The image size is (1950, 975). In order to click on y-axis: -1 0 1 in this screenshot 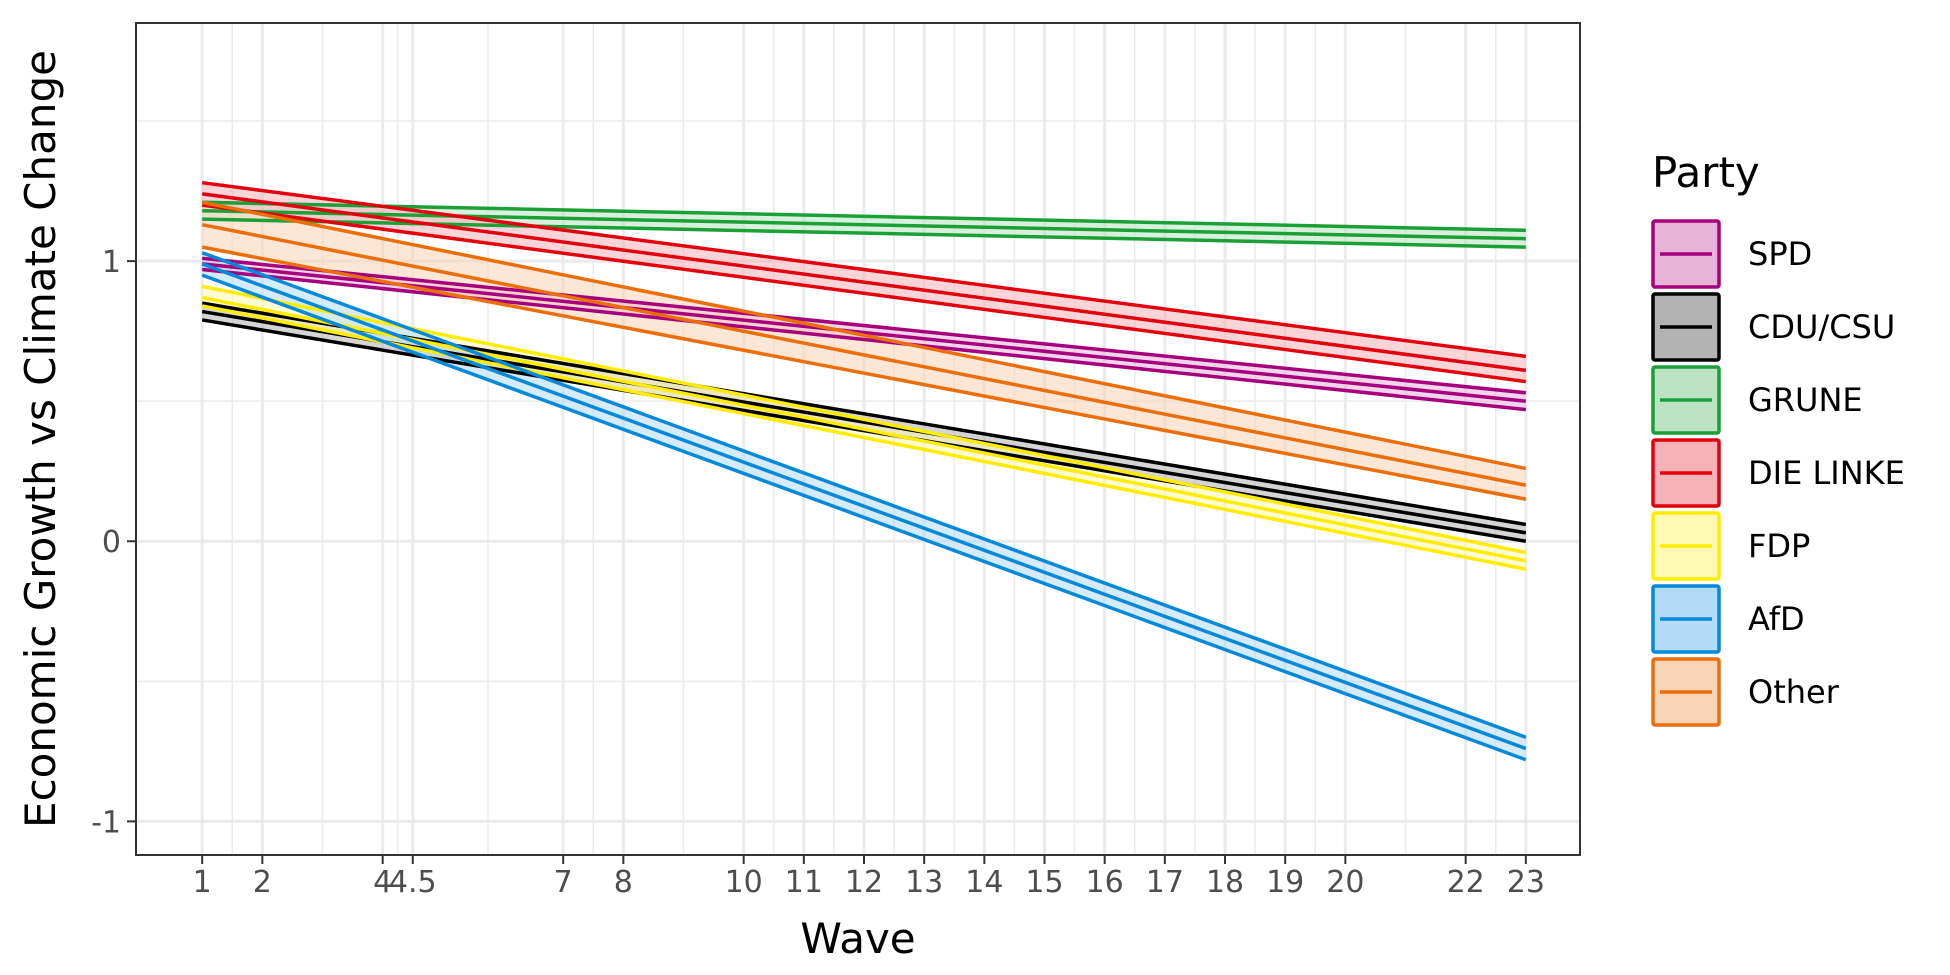, I will do `click(113, 542)`.